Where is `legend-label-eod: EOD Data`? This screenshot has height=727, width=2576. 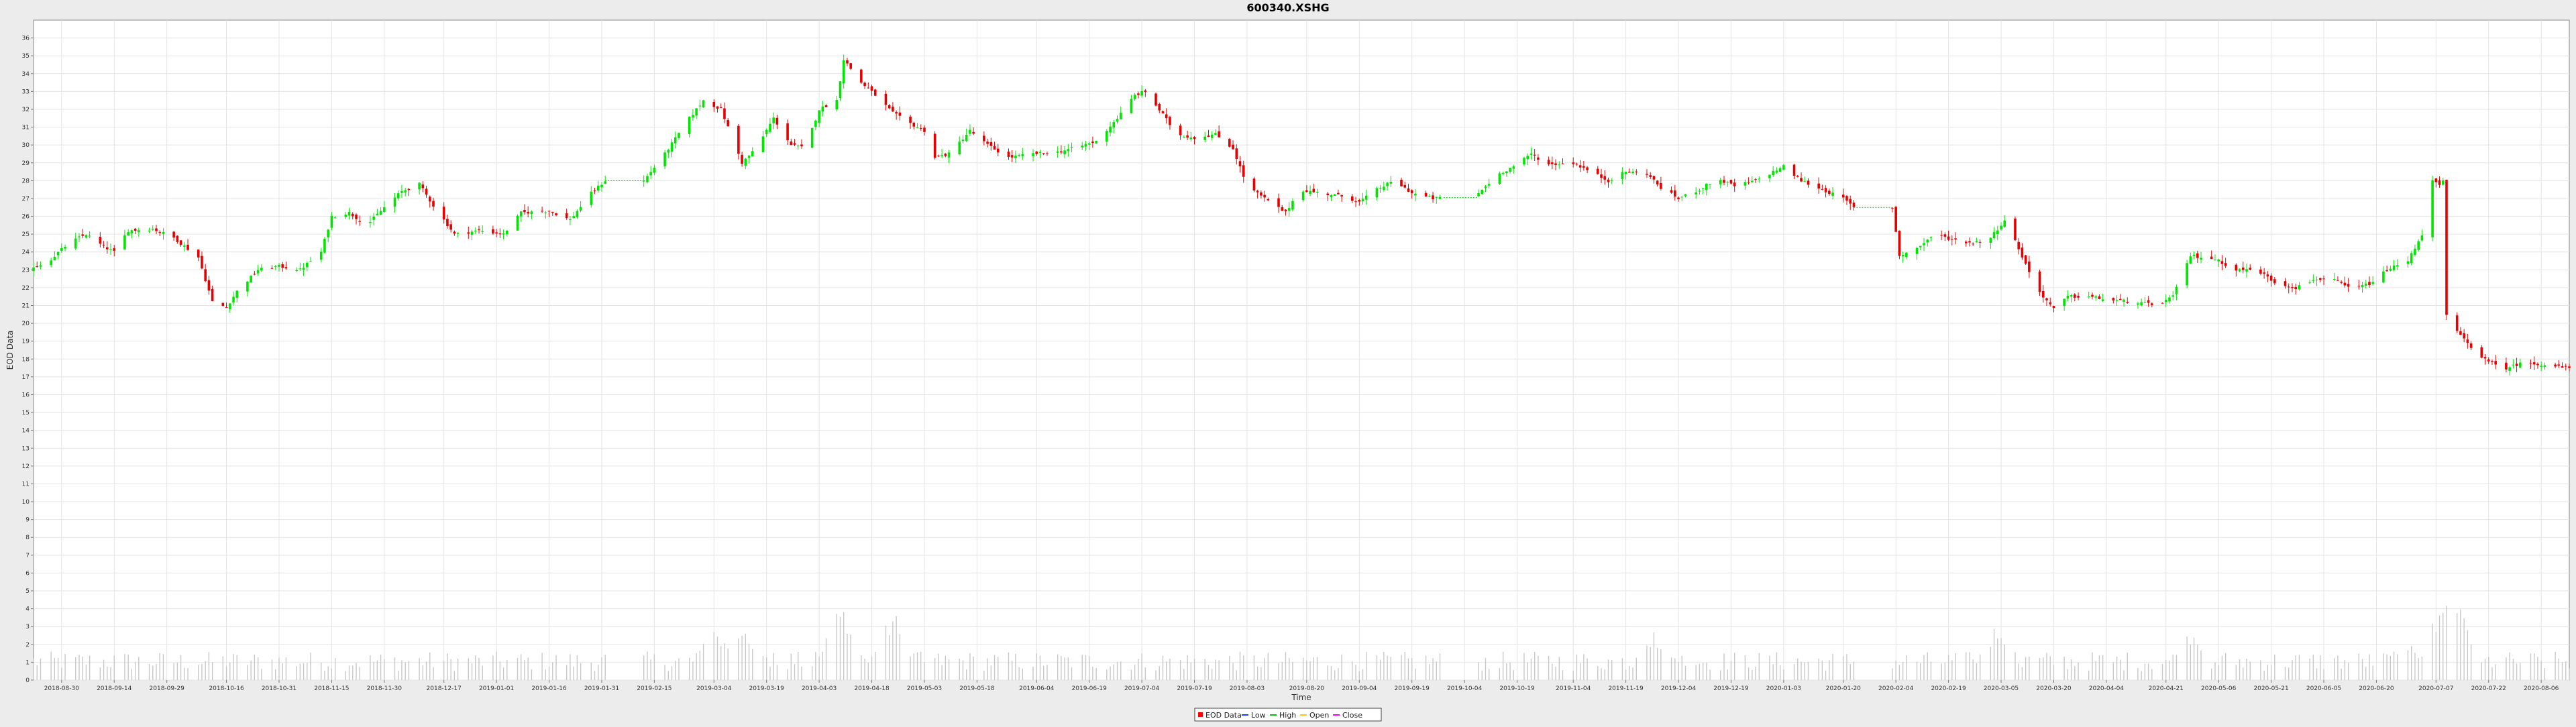
legend-label-eod: EOD Data is located at coordinates (1223, 715).